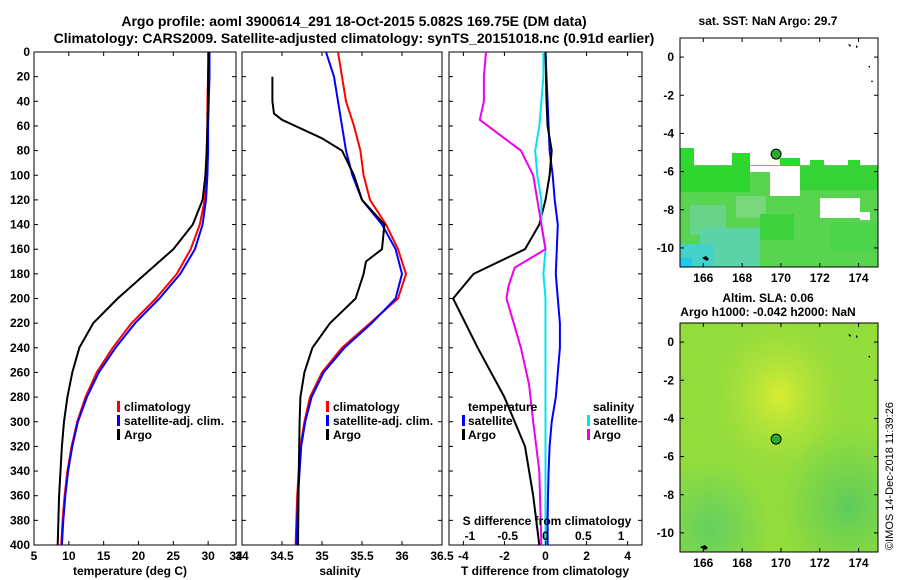  I want to click on legend-swatch-s-satellite, so click(588, 420).